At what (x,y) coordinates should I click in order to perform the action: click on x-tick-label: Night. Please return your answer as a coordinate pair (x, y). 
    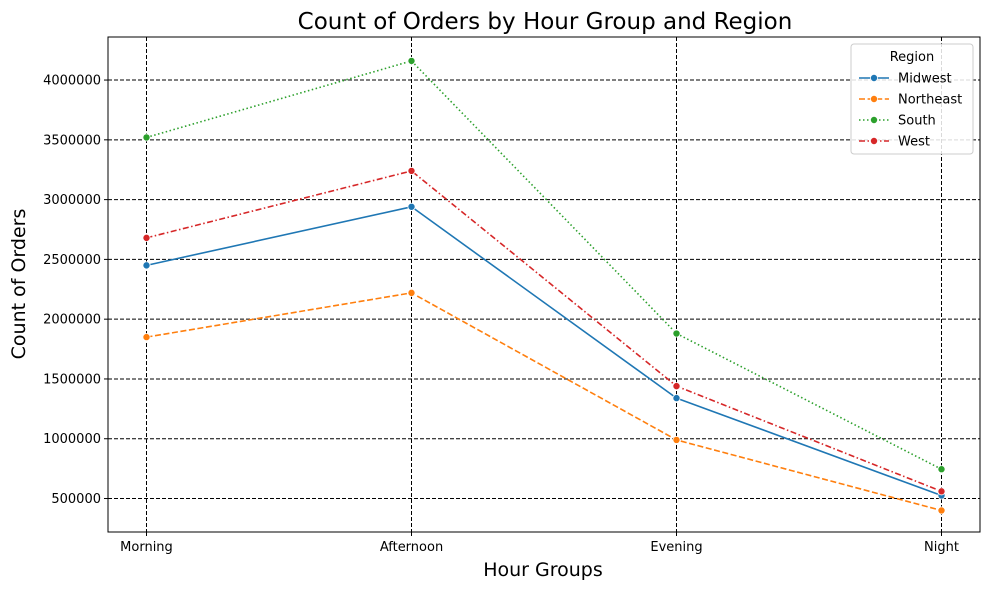
    Looking at the image, I should click on (941, 547).